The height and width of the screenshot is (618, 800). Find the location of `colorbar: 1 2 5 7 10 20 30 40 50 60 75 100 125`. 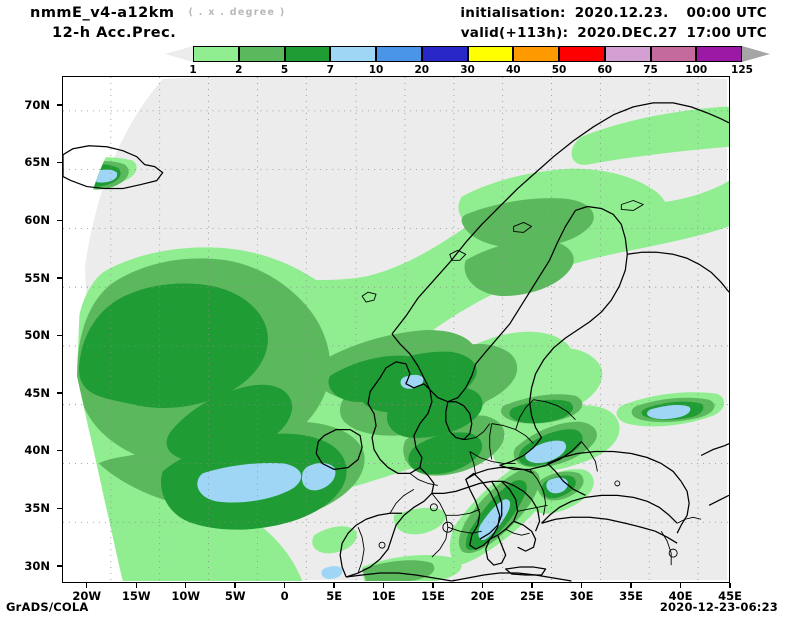

colorbar: 1 2 5 7 10 20 30 40 50 60 75 100 125 is located at coordinates (467, 61).